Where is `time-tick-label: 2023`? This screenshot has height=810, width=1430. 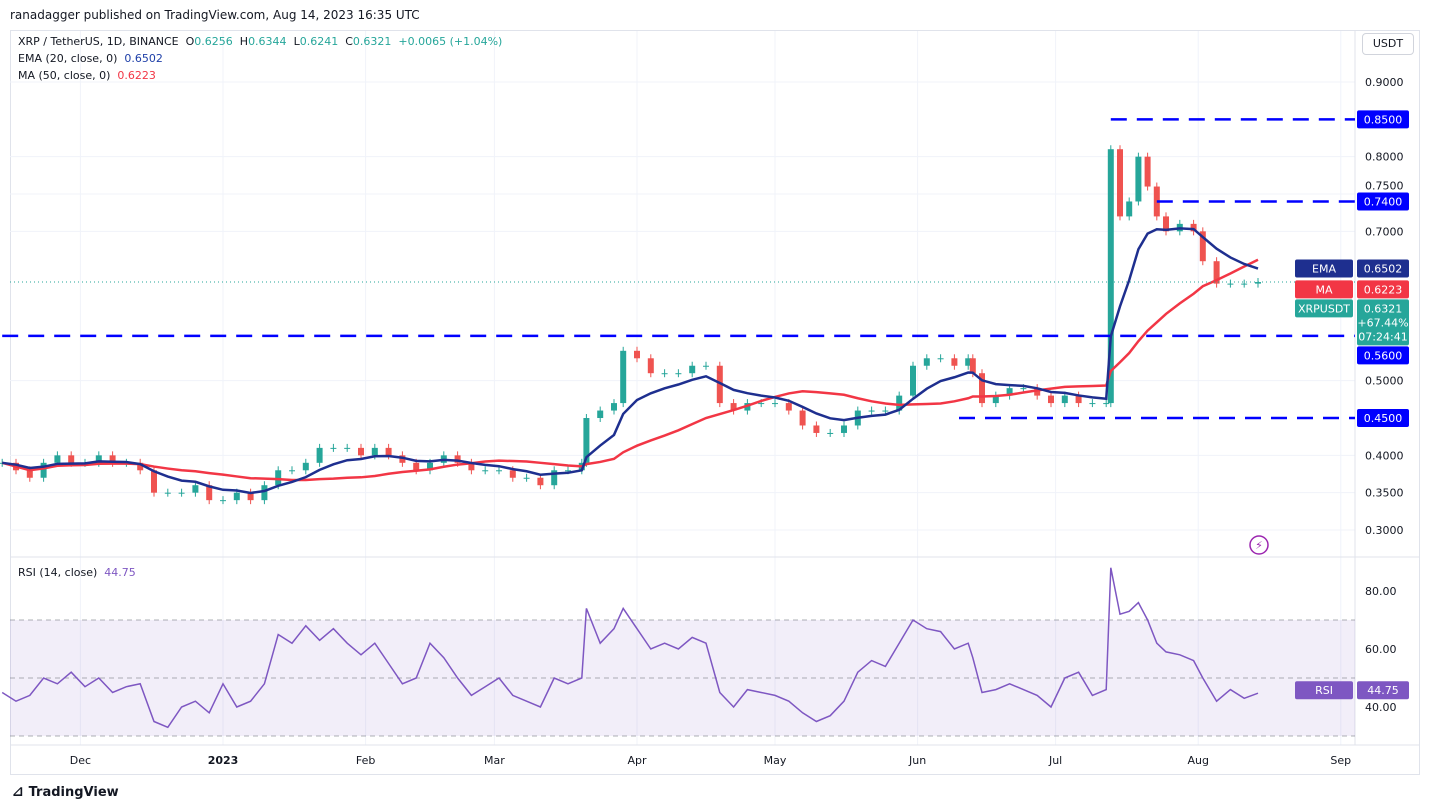
time-tick-label: 2023 is located at coordinates (223, 760).